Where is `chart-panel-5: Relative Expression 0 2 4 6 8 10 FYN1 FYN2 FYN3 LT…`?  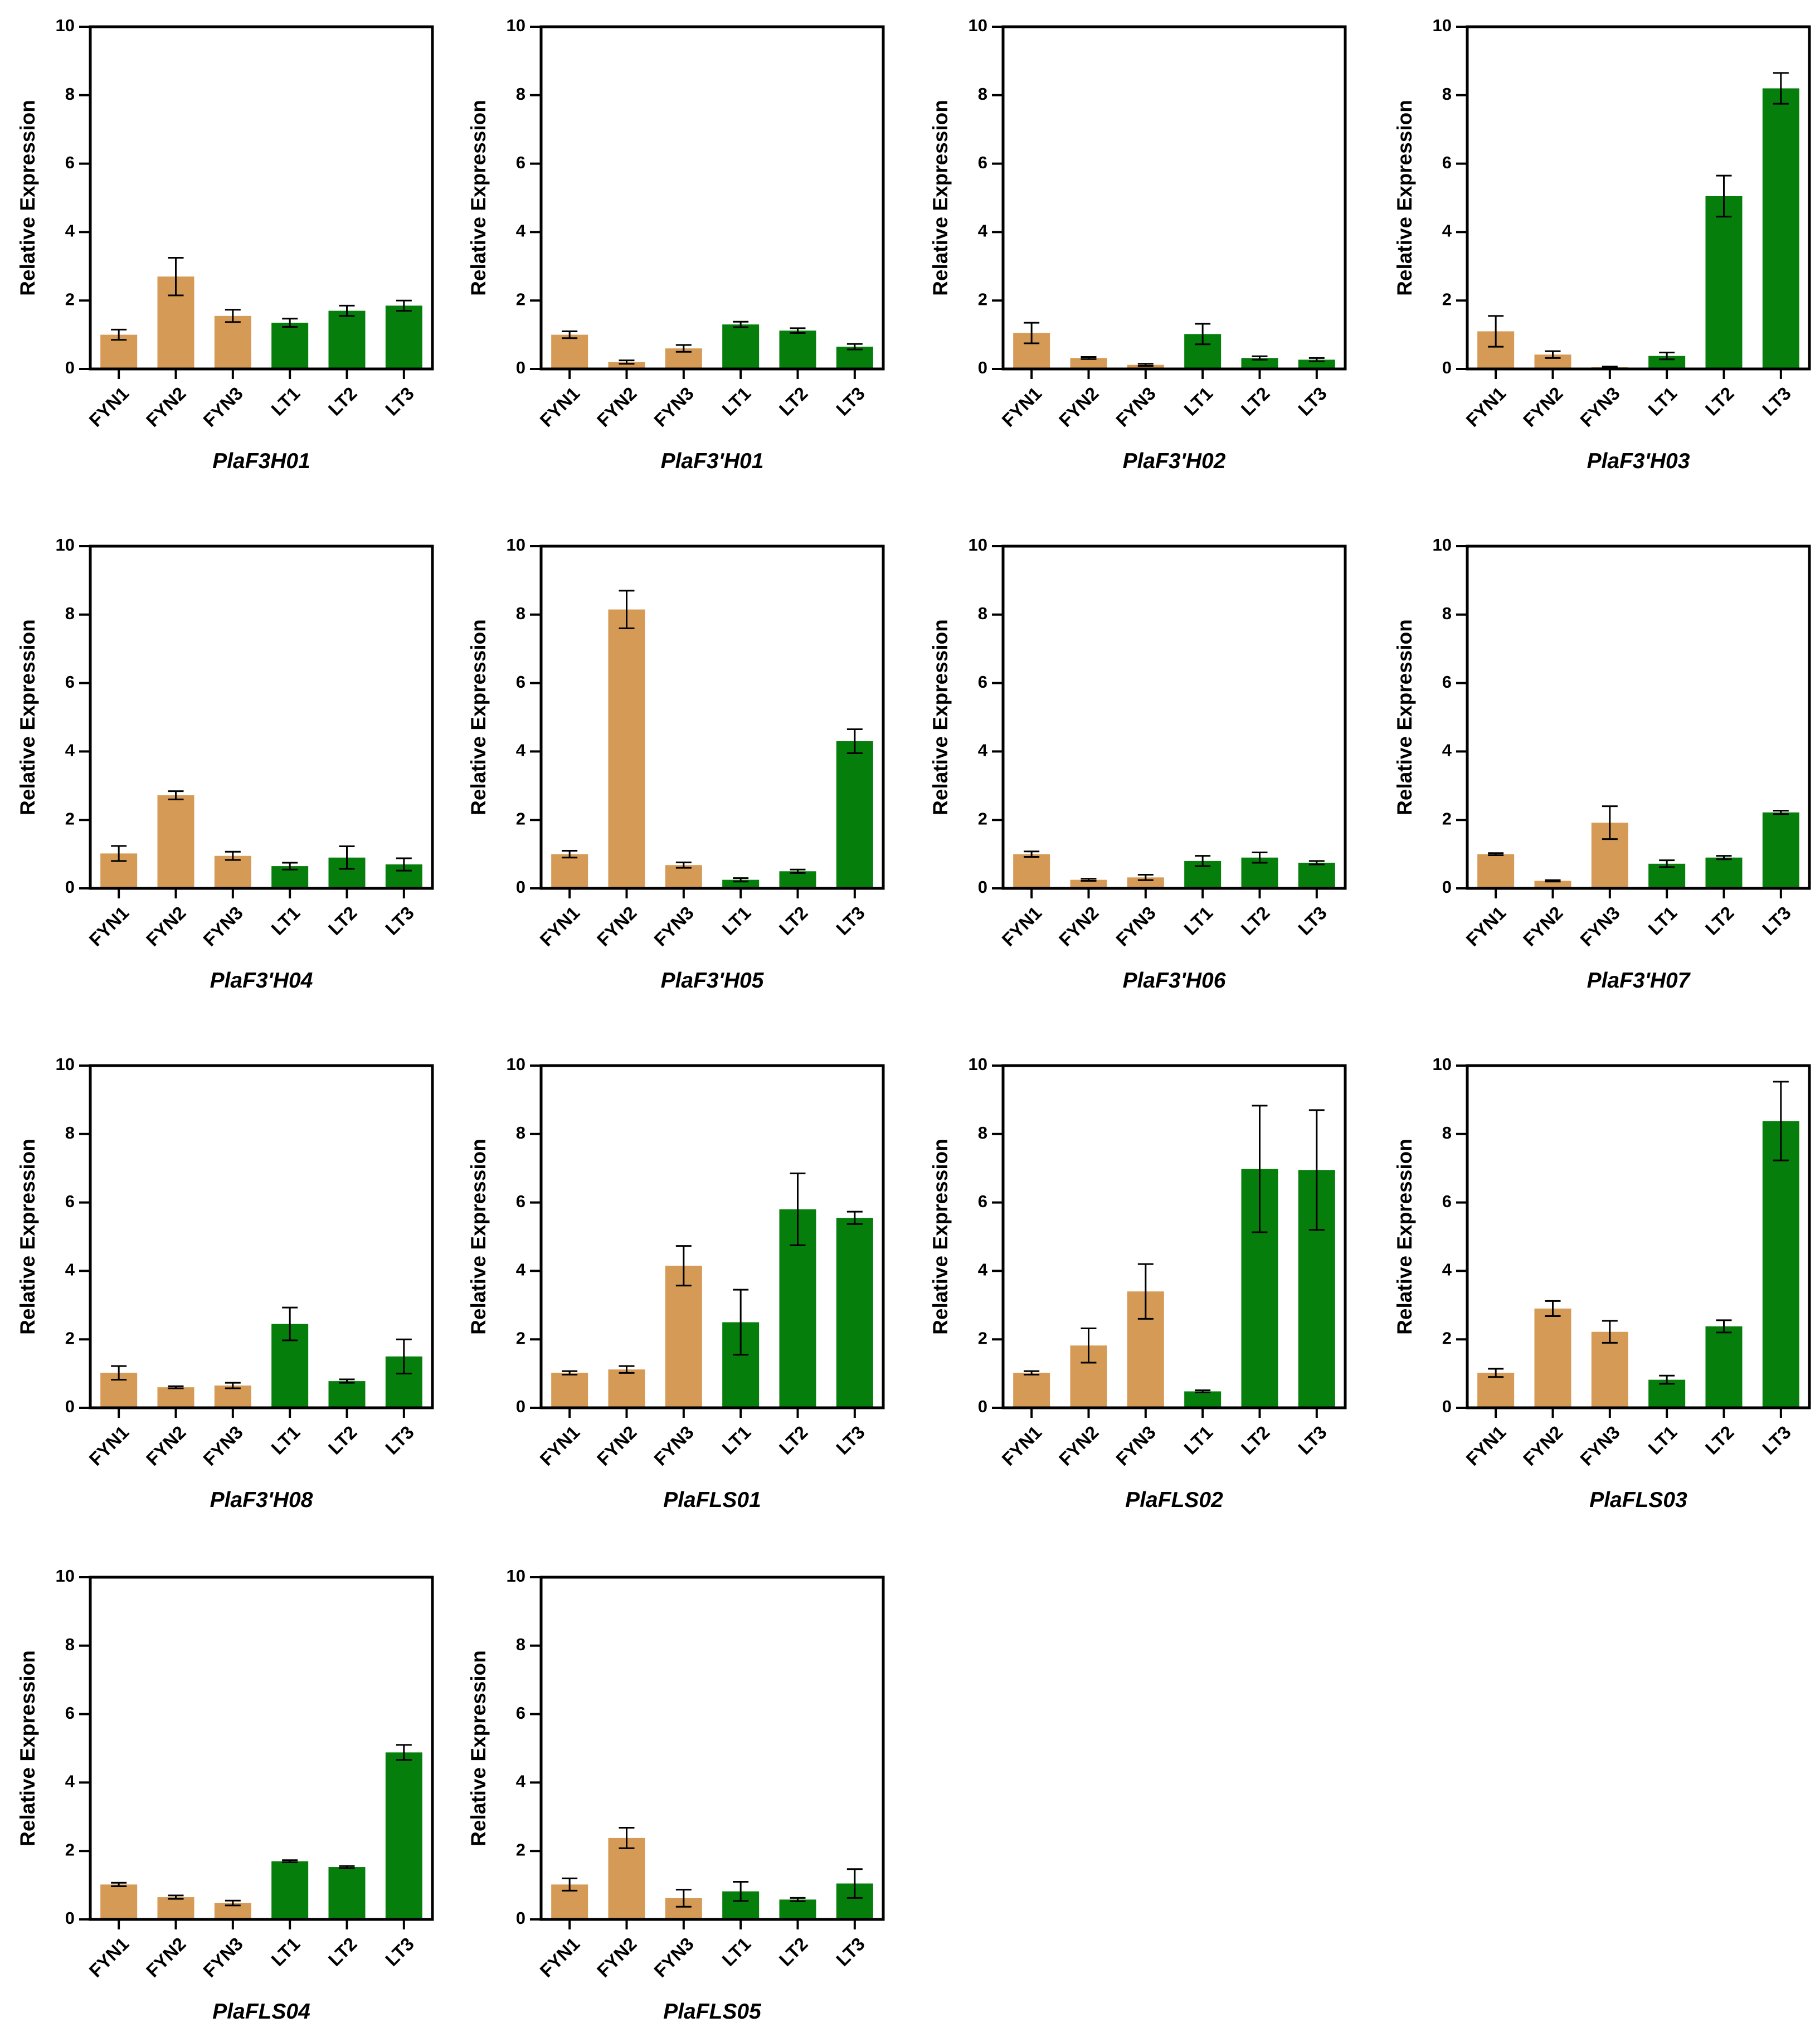
chart-panel-5: Relative Expression 0 2 4 6 8 10 FYN1 FYN2 FYN3 LT… is located at coordinates (225, 764).